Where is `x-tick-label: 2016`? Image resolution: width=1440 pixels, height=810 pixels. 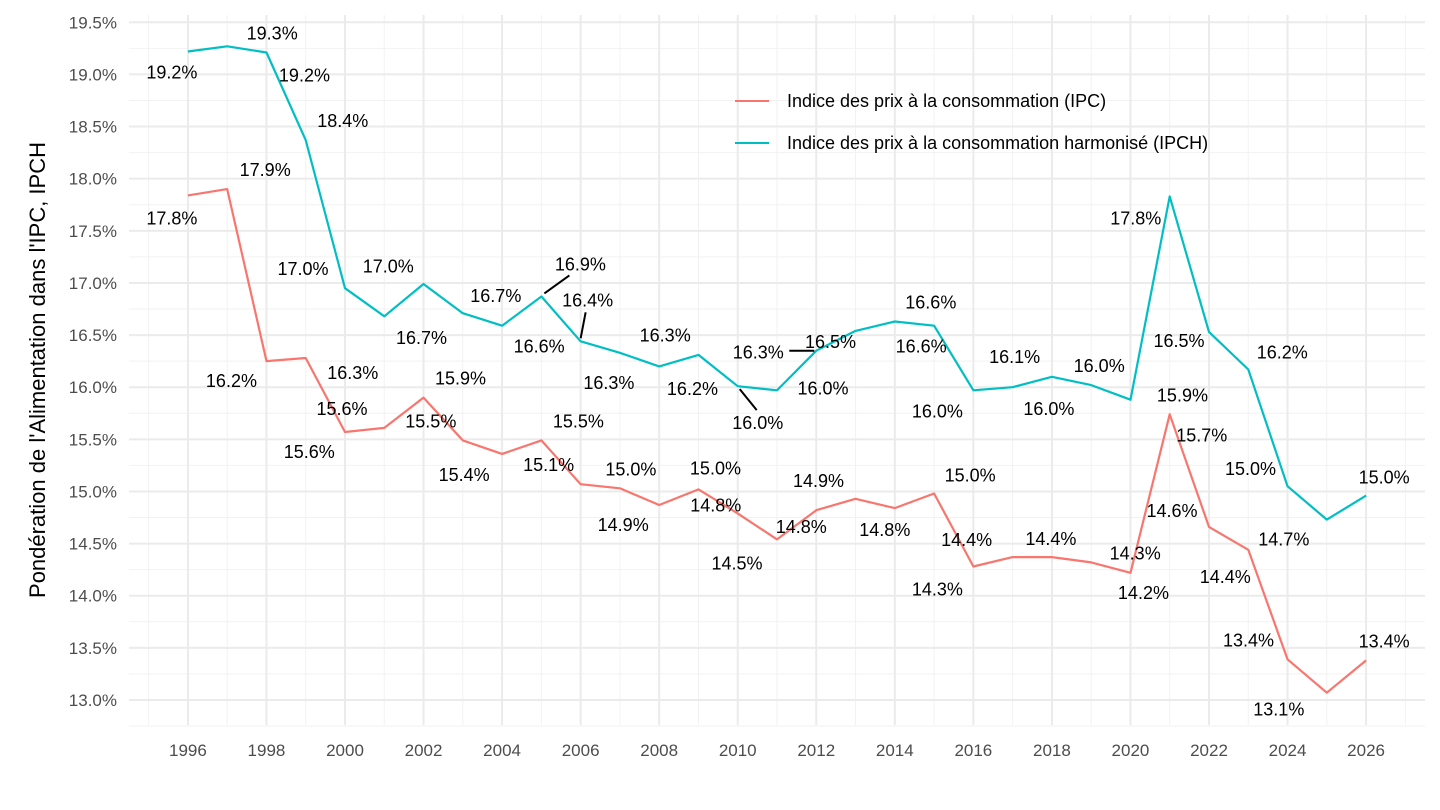
x-tick-label: 2016 is located at coordinates (973, 750).